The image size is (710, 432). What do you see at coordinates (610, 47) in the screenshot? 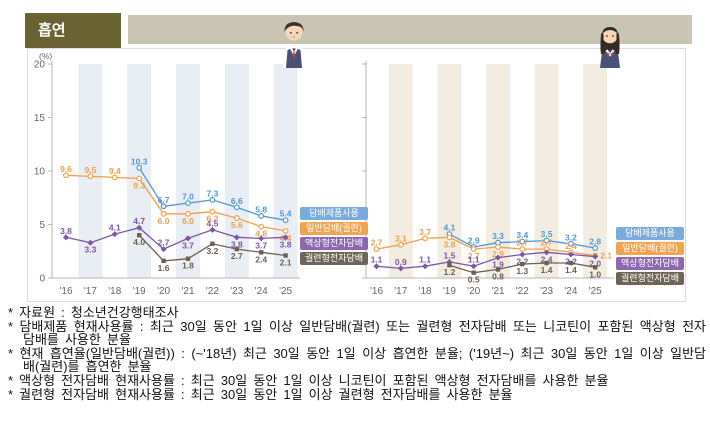
I see `girl-student-drawing` at bounding box center [610, 47].